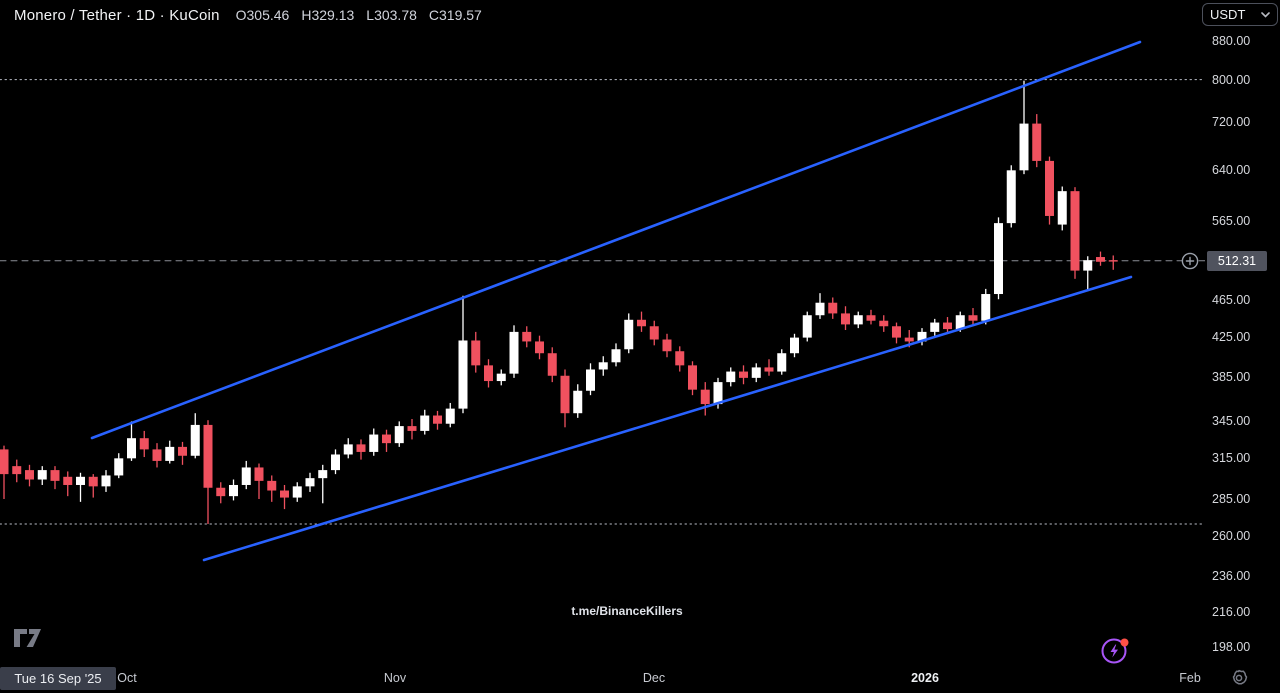 This screenshot has width=1280, height=693. What do you see at coordinates (1231, 376) in the screenshot?
I see `price-tick: 385.00` at bounding box center [1231, 376].